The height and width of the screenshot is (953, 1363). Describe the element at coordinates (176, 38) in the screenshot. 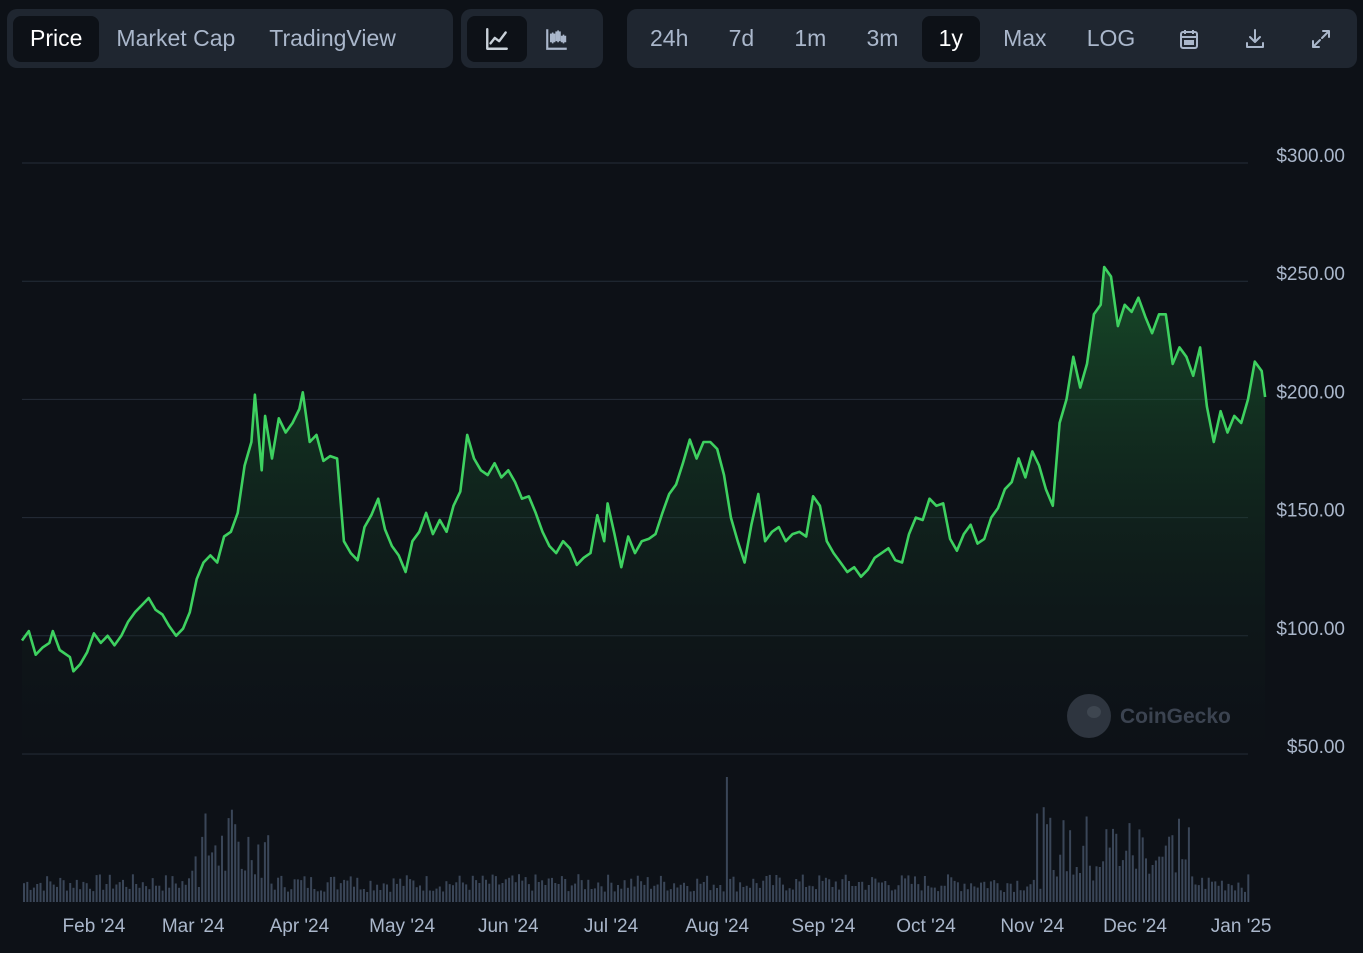

I see `tab-market-cap: Market Cap` at that location.